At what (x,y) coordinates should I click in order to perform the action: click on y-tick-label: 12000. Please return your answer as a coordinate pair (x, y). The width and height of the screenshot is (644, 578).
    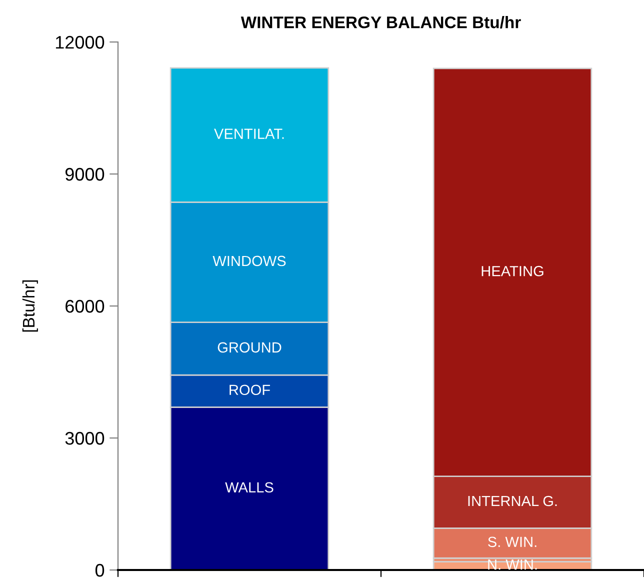
    Looking at the image, I should click on (80, 42).